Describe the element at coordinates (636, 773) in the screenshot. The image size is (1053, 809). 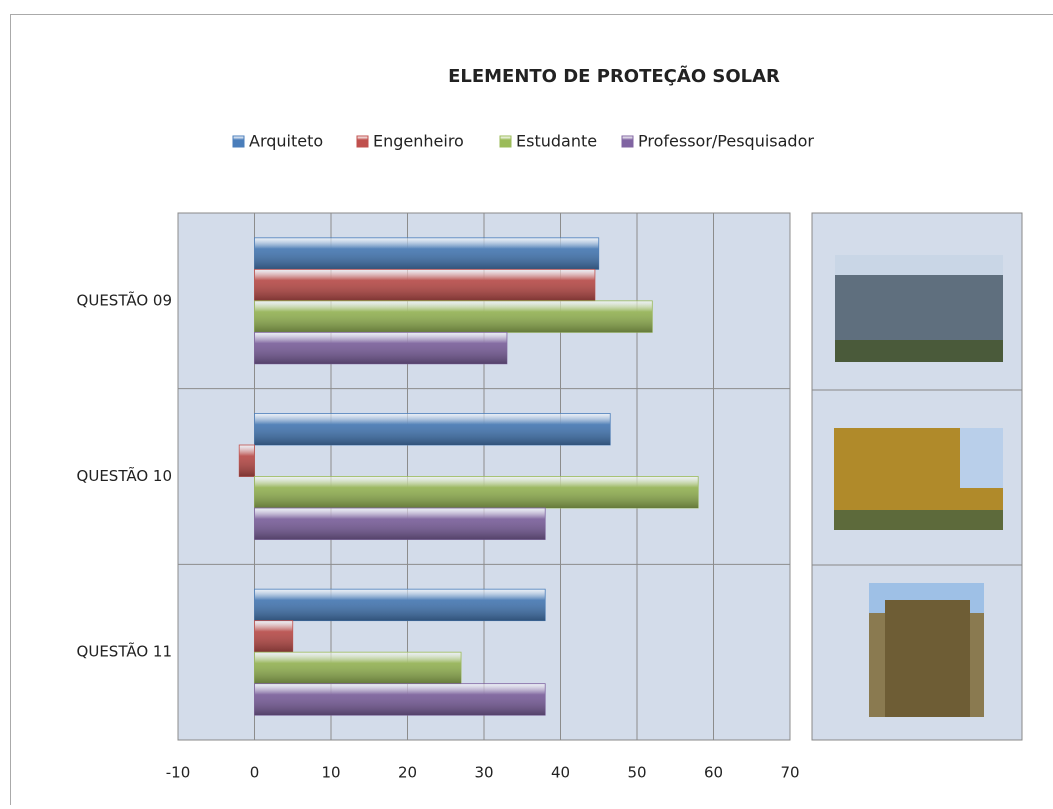
I see `x-tick-label: 50` at that location.